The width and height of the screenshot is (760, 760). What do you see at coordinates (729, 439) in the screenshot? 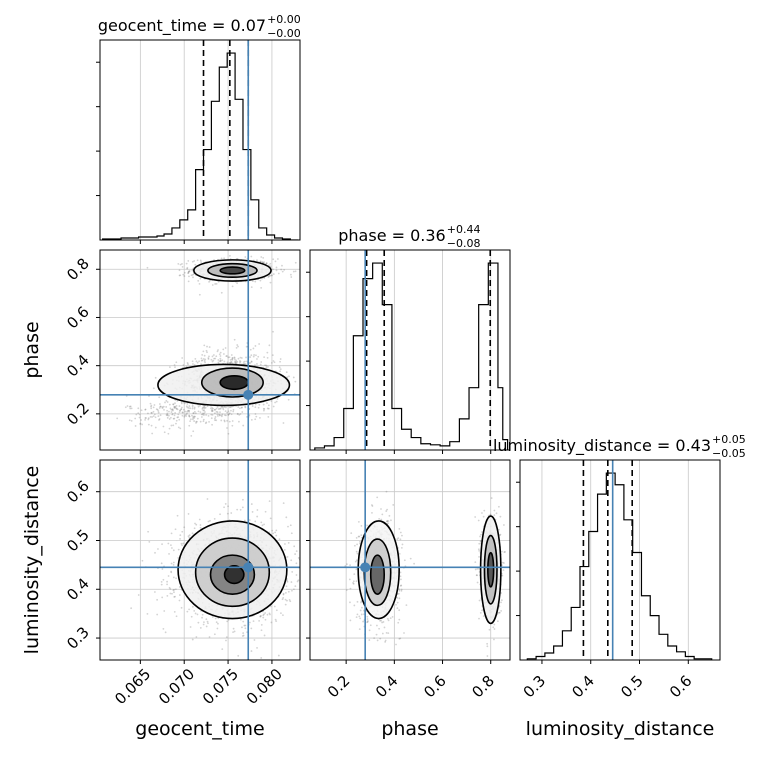
I see `title-sup: +0.05` at bounding box center [729, 439].